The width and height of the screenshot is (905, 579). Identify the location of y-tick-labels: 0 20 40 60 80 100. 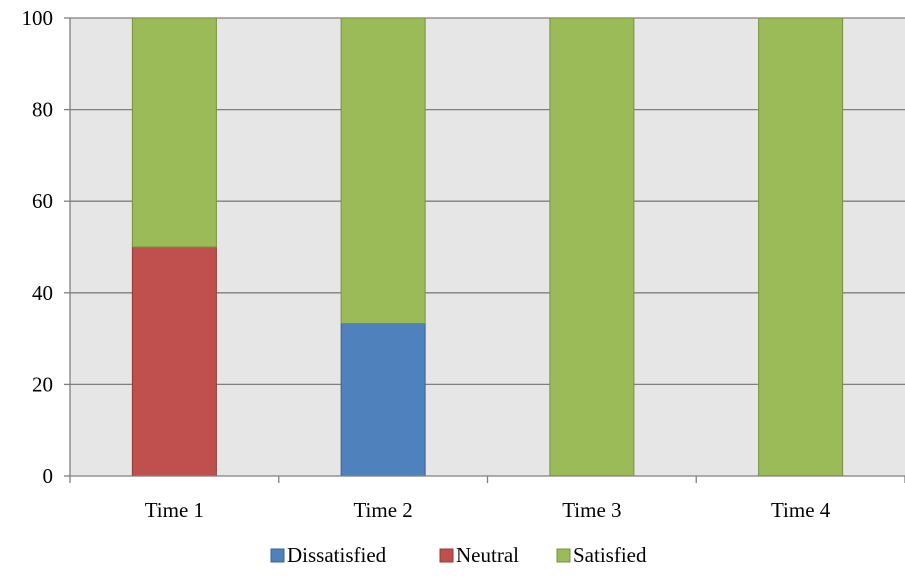
(38, 247).